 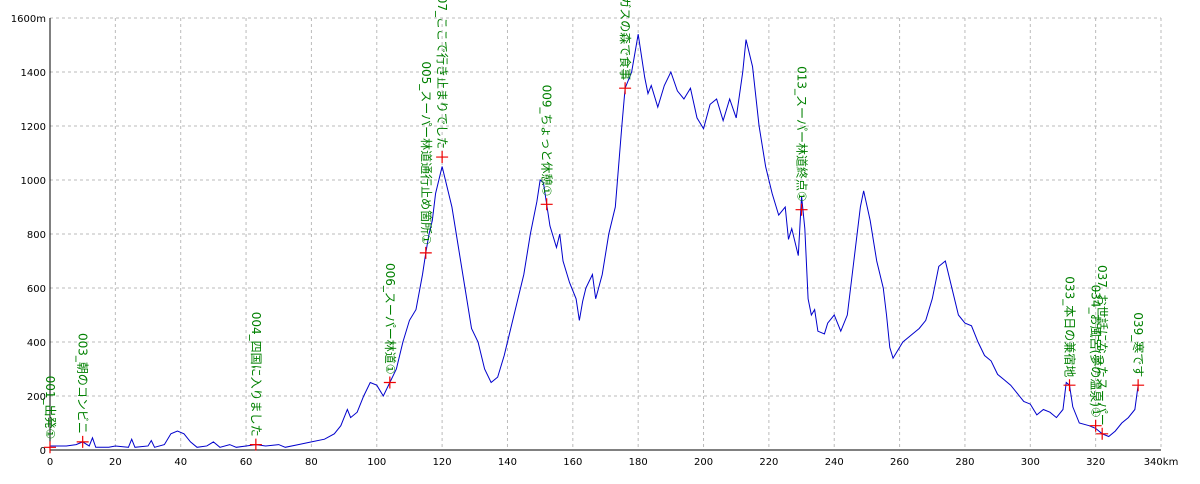 I want to click on y-tick-label: 1200, so click(x=33, y=127).